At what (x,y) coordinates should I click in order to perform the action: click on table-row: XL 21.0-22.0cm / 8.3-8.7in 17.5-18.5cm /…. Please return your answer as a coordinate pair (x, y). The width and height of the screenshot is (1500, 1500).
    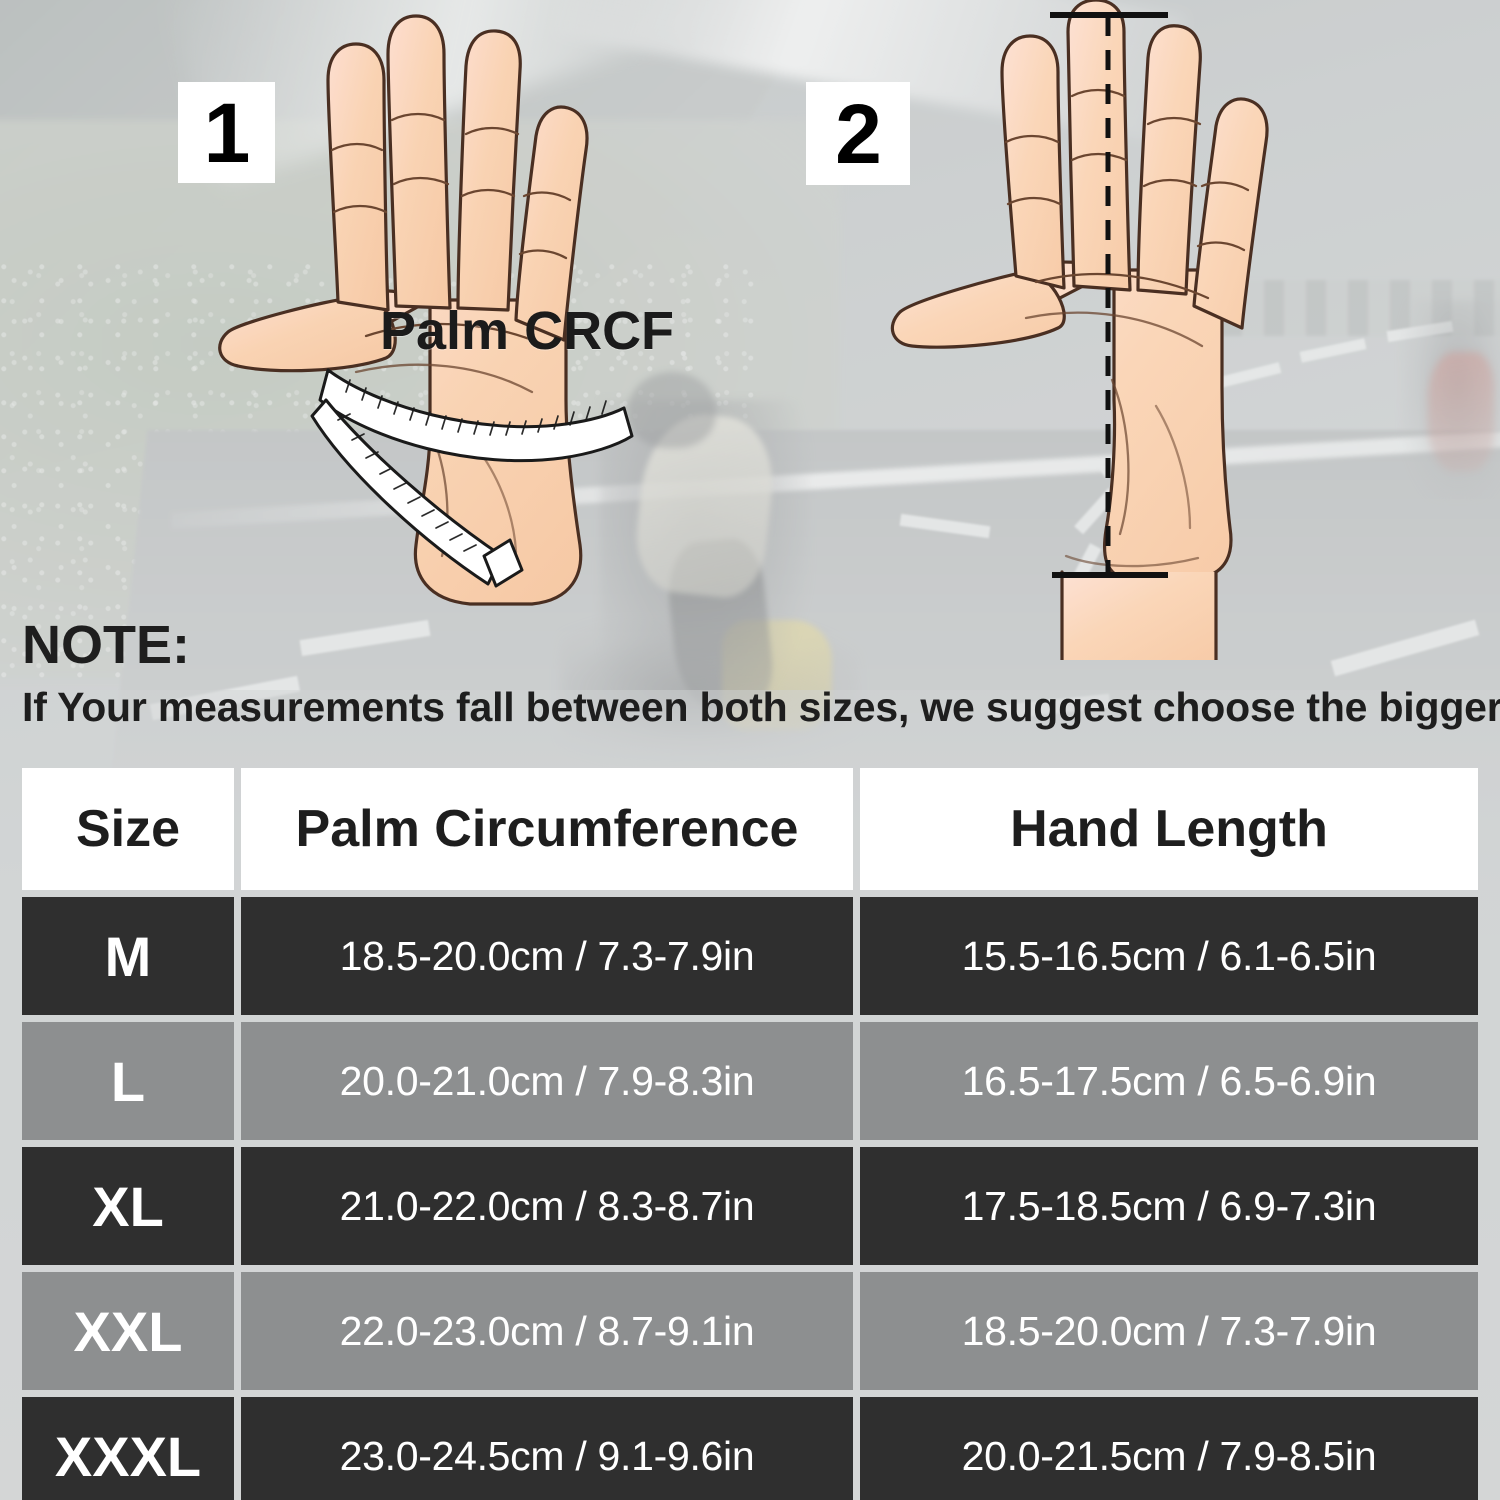
    Looking at the image, I should click on (750, 1206).